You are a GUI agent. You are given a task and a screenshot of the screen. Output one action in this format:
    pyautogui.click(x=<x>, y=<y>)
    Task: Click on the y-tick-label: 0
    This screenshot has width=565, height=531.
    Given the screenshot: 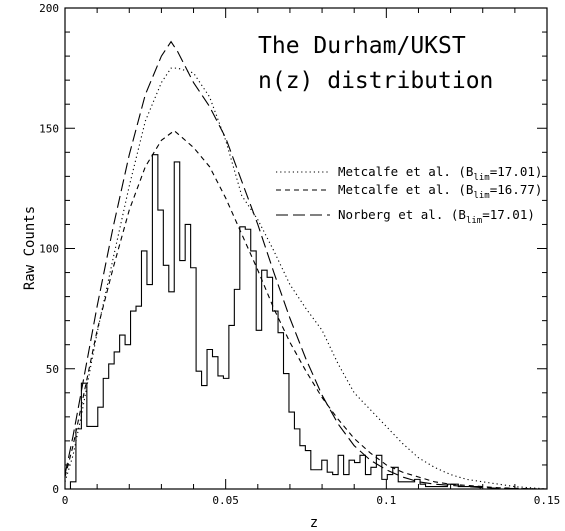 What is the action you would take?
    pyautogui.click(x=55, y=489)
    